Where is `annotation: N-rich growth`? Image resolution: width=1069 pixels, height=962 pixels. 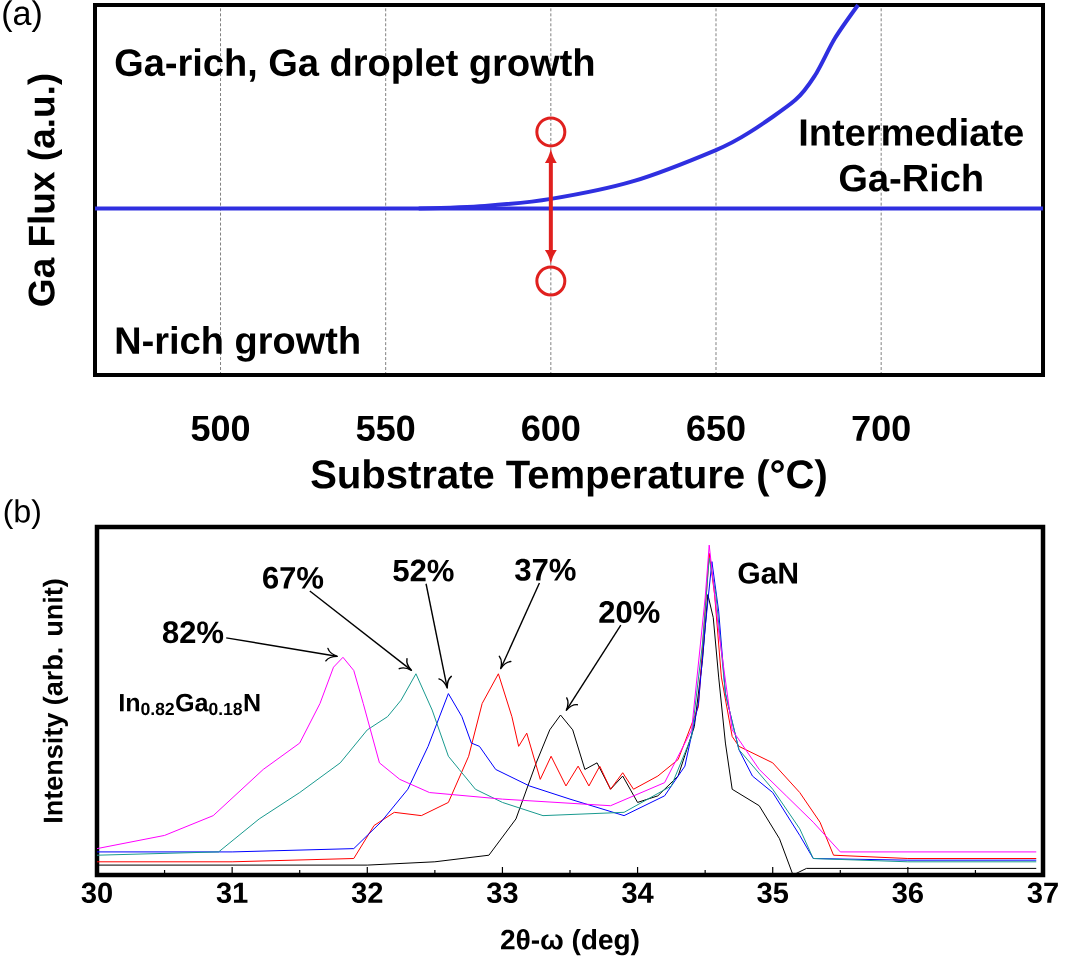 annotation: N-rich growth is located at coordinates (237, 344).